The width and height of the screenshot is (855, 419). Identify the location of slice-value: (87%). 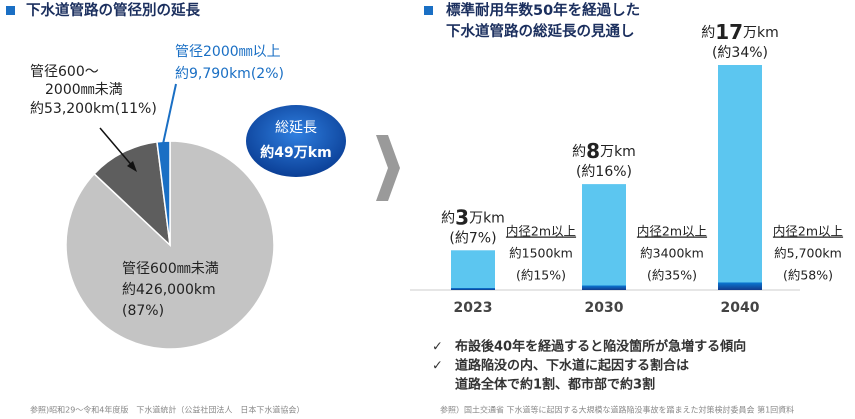
(143, 311).